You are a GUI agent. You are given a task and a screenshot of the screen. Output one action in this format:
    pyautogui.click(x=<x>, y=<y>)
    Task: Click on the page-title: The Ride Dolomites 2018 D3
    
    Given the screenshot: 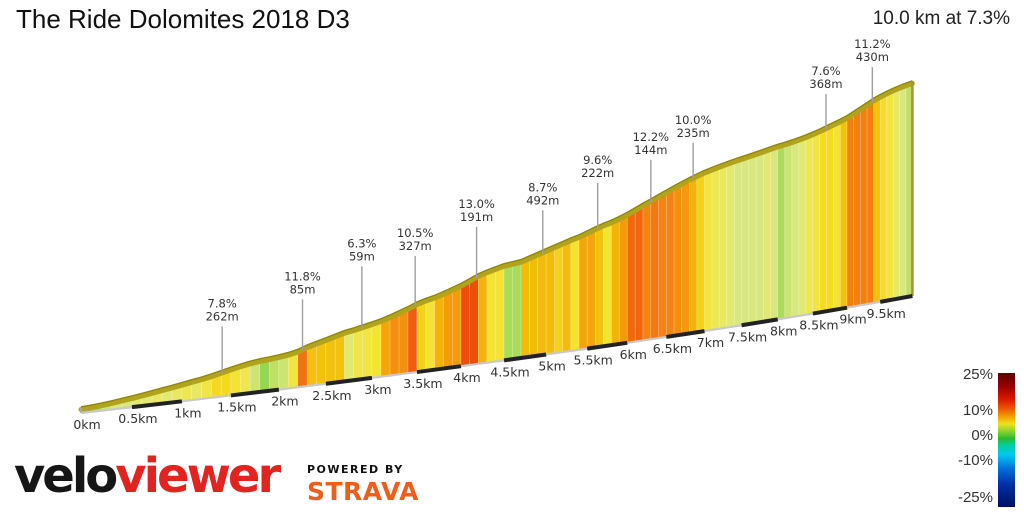 What is the action you would take?
    pyautogui.click(x=183, y=19)
    